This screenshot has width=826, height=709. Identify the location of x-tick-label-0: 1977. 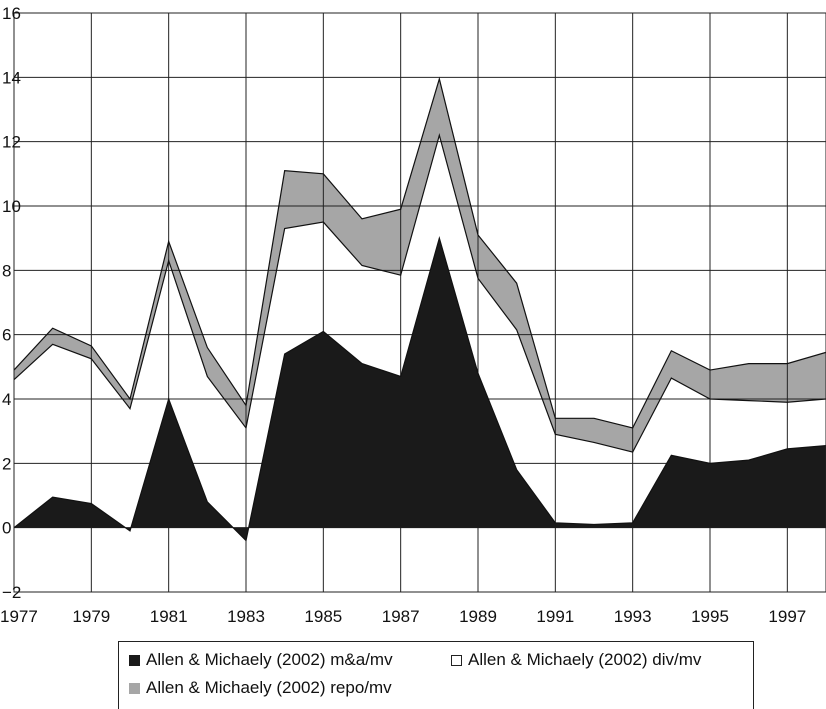
(19, 616).